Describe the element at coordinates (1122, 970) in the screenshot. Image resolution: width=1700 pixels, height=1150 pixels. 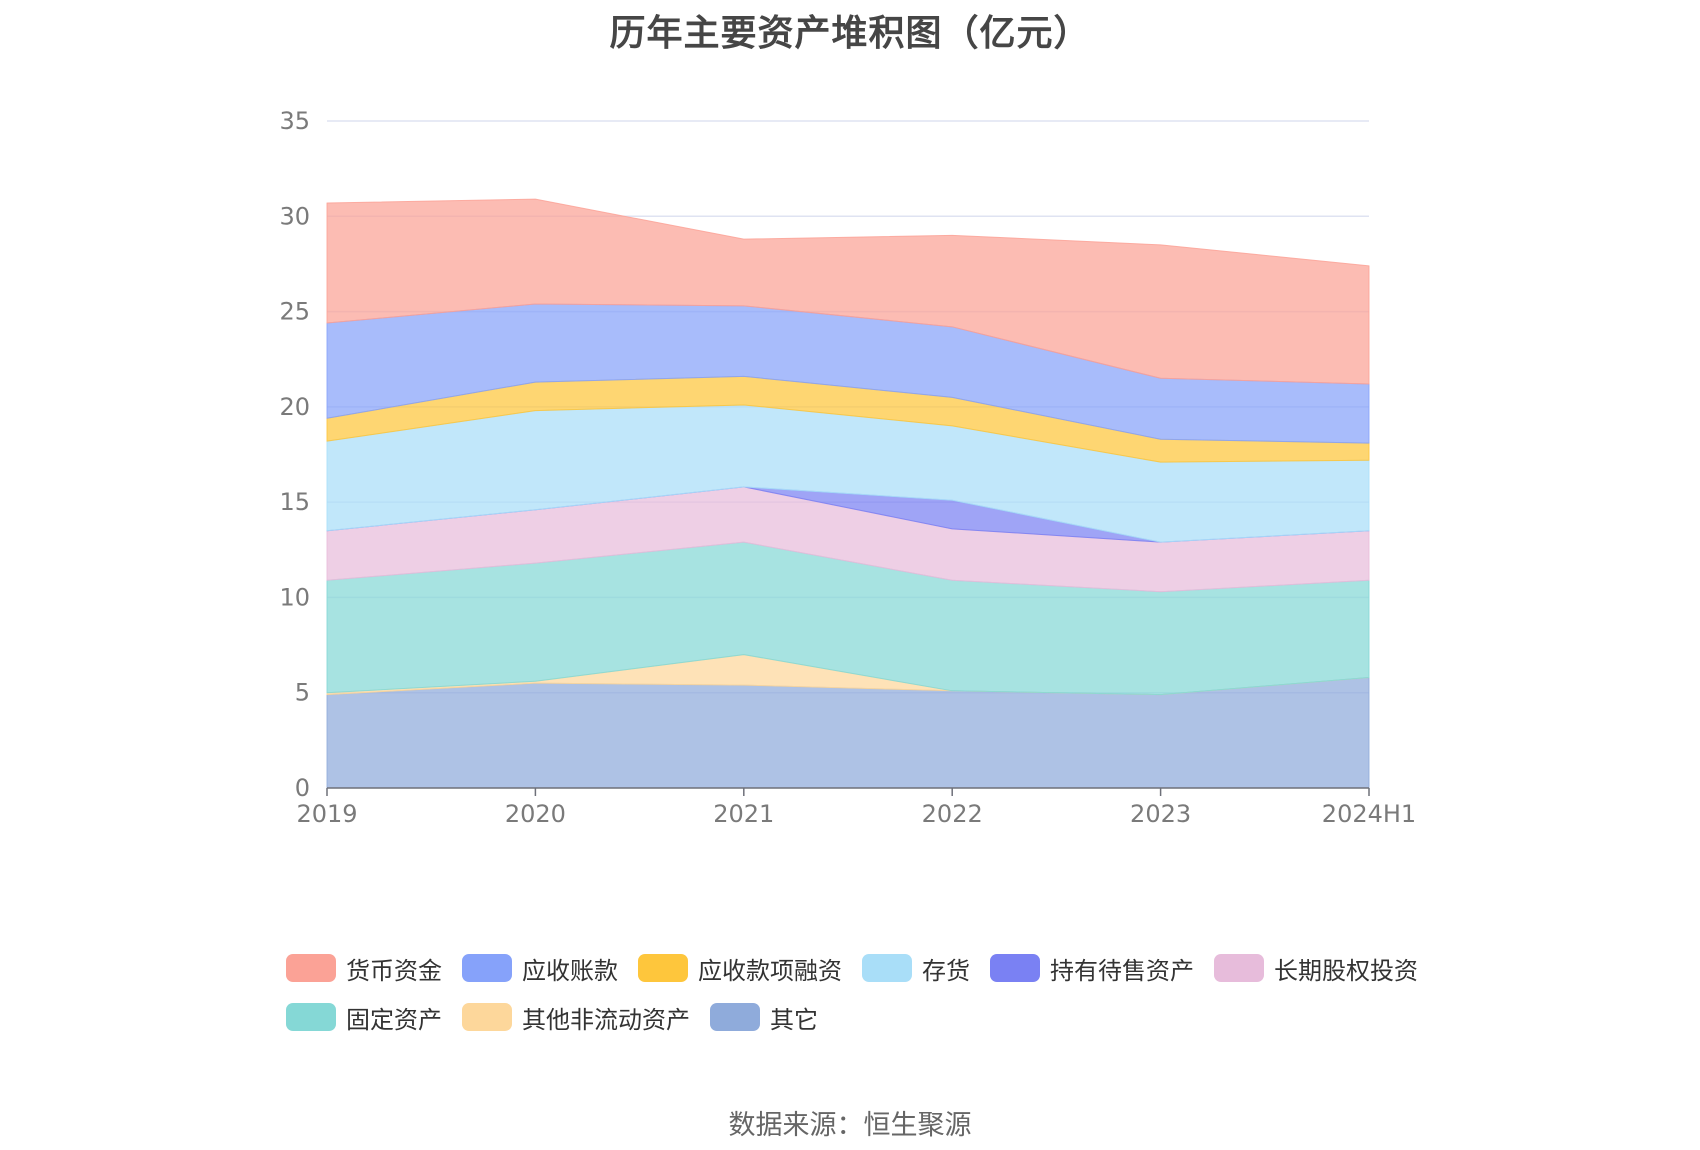
I see `legend-label: 持有待售资产` at that location.